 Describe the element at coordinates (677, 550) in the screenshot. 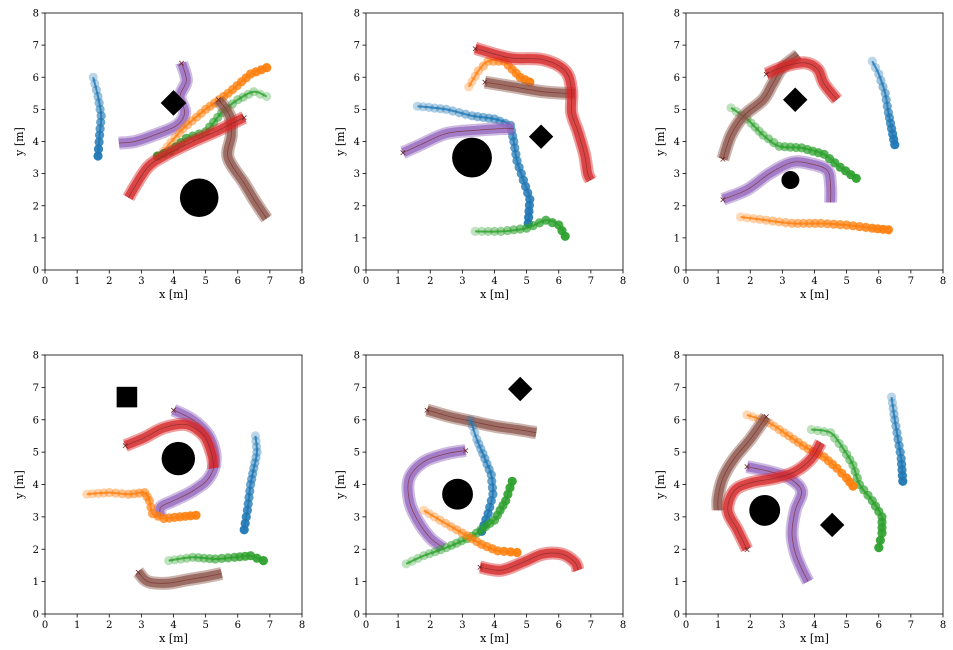

I see `y-tick-label: 2` at that location.